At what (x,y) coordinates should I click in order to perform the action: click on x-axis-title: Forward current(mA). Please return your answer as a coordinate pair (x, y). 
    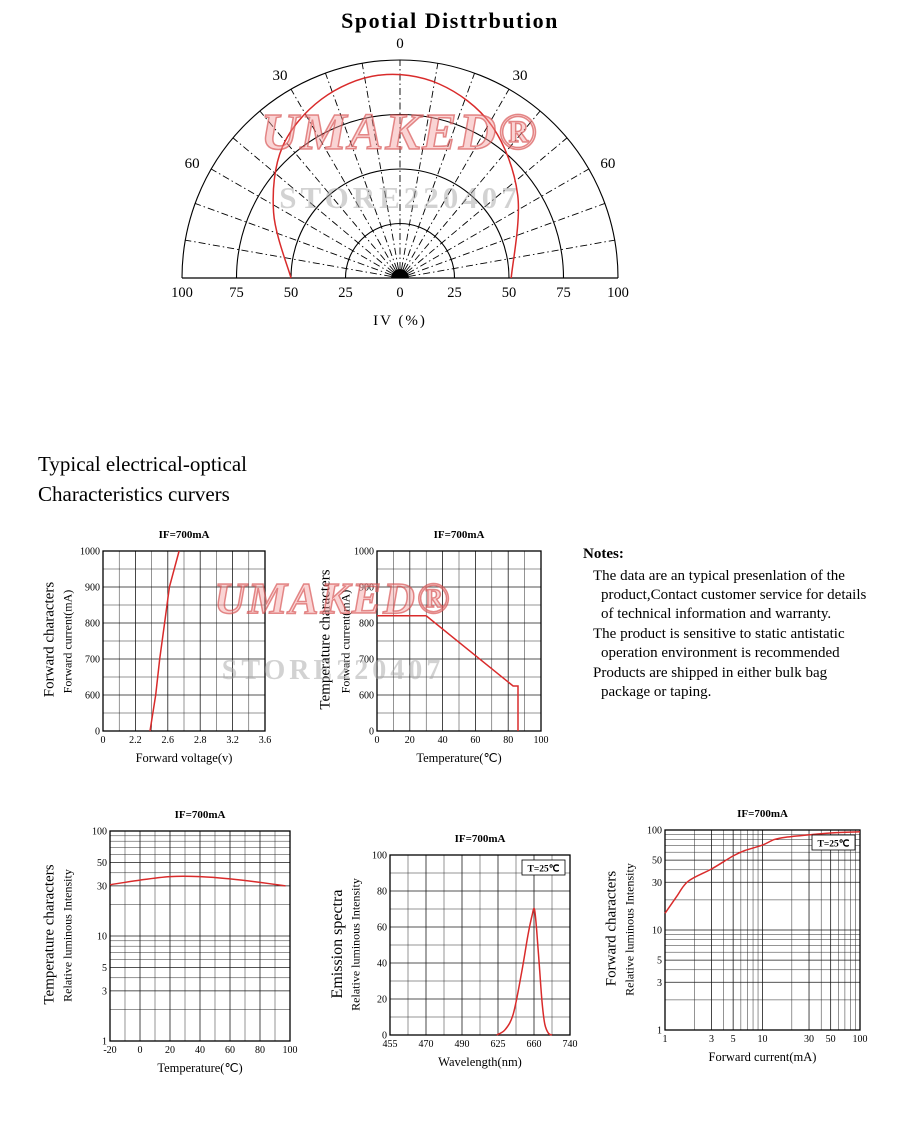
    Looking at the image, I should click on (763, 1057).